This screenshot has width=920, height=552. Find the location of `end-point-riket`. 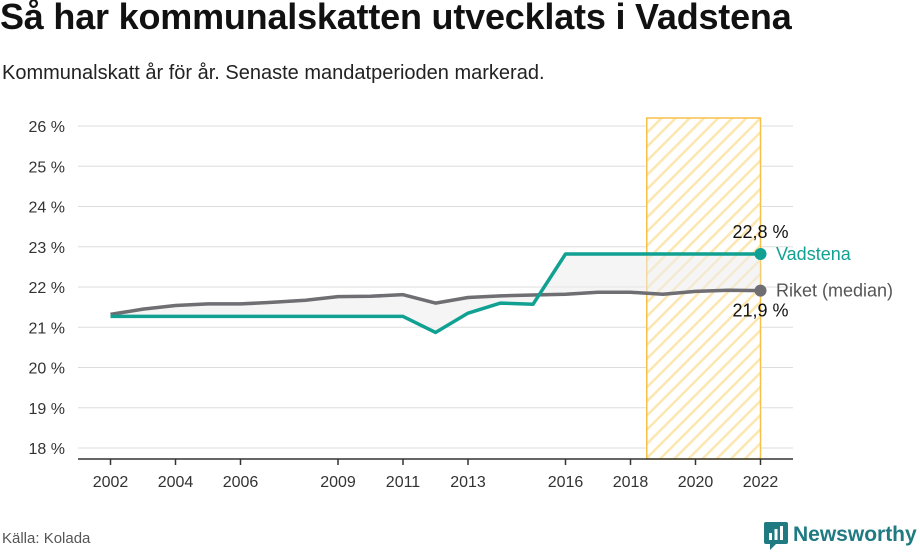

end-point-riket is located at coordinates (760, 290).